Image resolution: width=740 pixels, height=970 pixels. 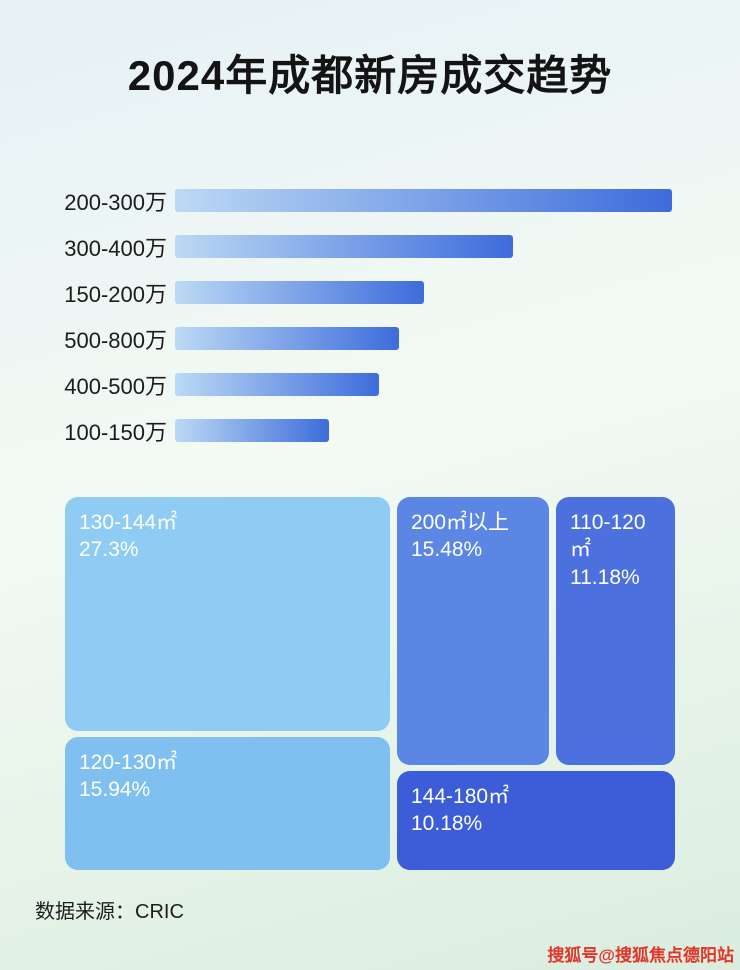 I want to click on page-title: 2024年成都新房成交趋势, so click(x=370, y=75).